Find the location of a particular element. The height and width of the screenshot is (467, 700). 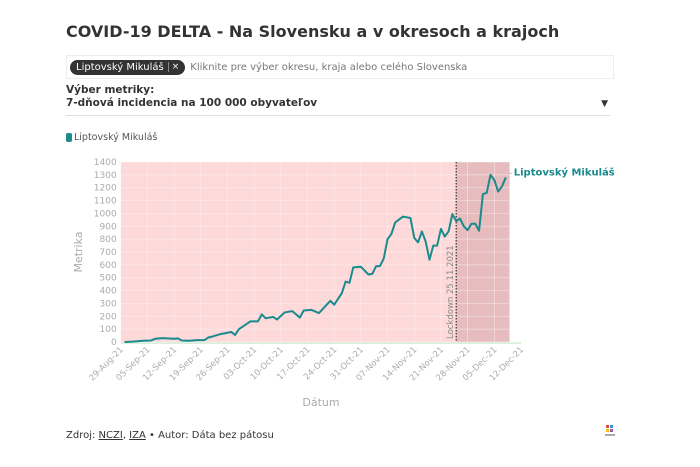

x-axis-title: Dátum is located at coordinates (320, 402).